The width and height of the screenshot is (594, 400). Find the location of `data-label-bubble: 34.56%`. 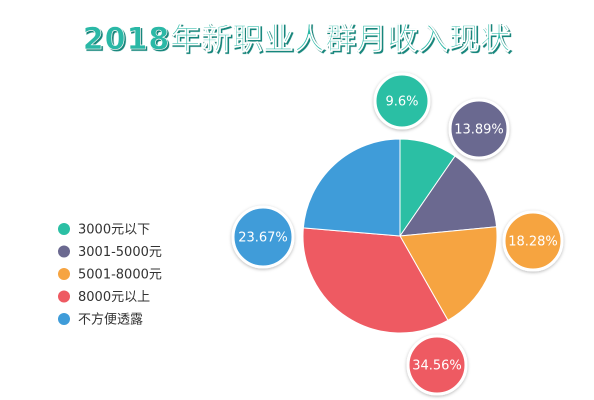

data-label-bubble: 34.56% is located at coordinates (437, 365).